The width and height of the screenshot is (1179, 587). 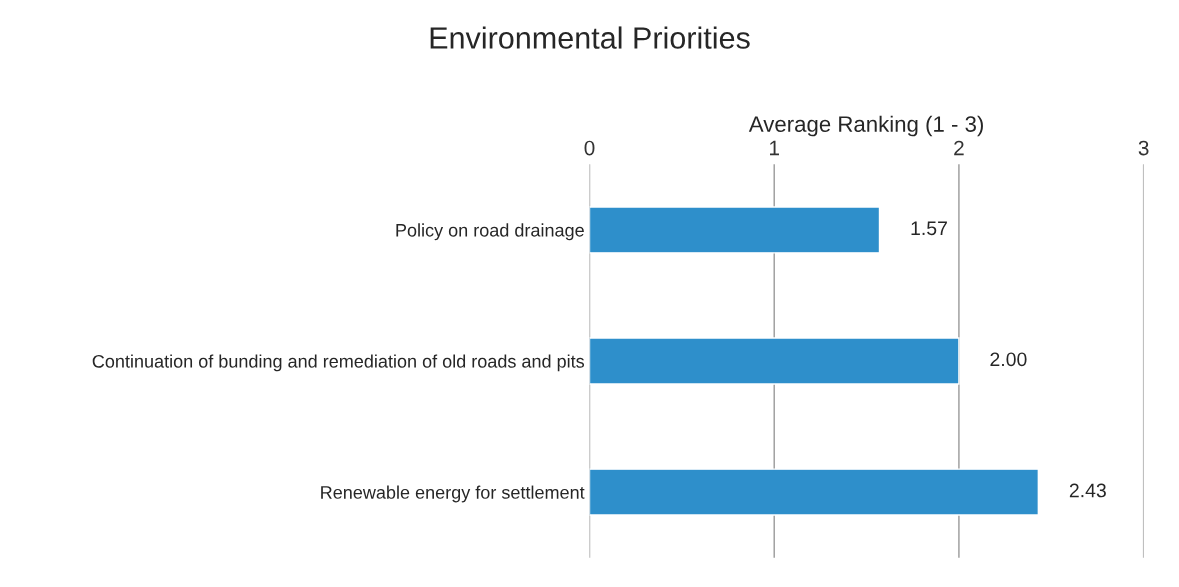 What do you see at coordinates (338, 363) in the screenshot?
I see `y-tick-label: Continuation of bunding and remediation of old roads and pits` at bounding box center [338, 363].